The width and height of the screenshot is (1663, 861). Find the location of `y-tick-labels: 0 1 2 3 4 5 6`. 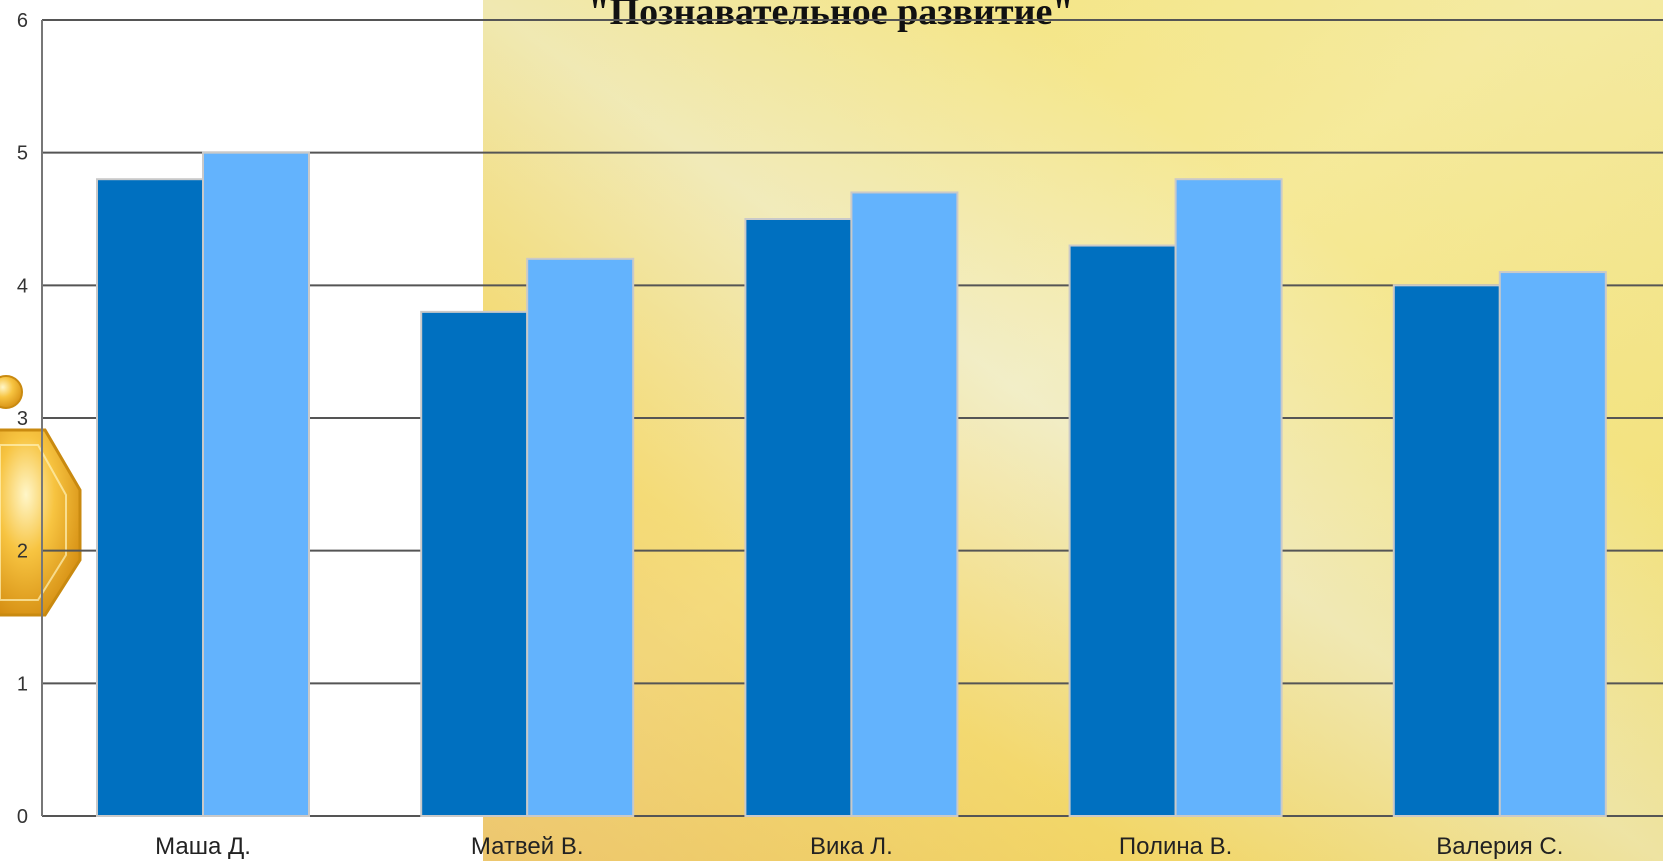

y-tick-labels: 0 1 2 3 4 5 6 is located at coordinates (22, 419).